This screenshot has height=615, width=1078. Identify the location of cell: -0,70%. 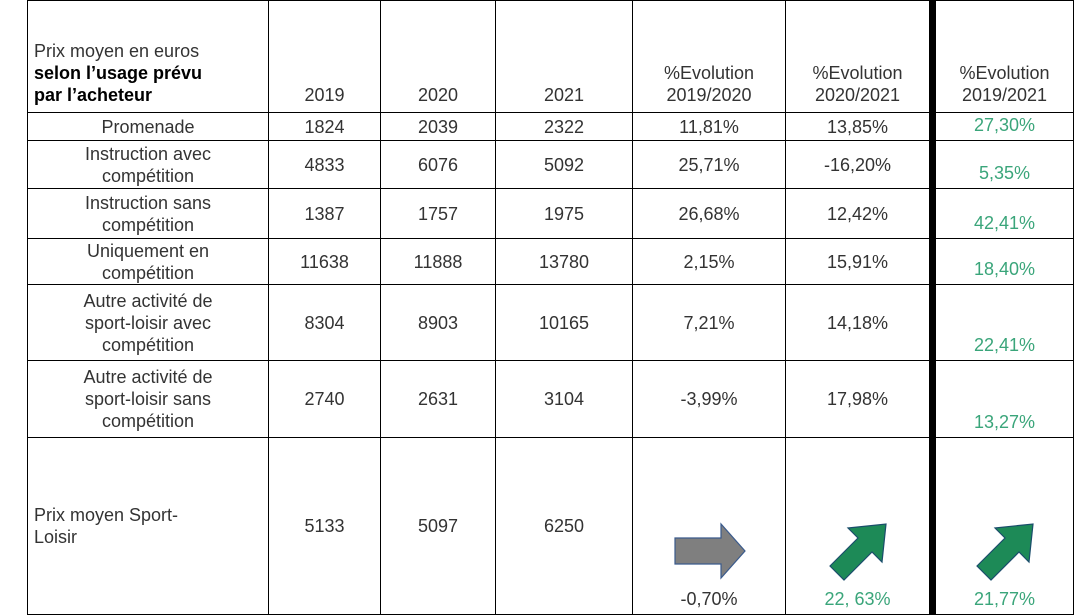
(709, 526).